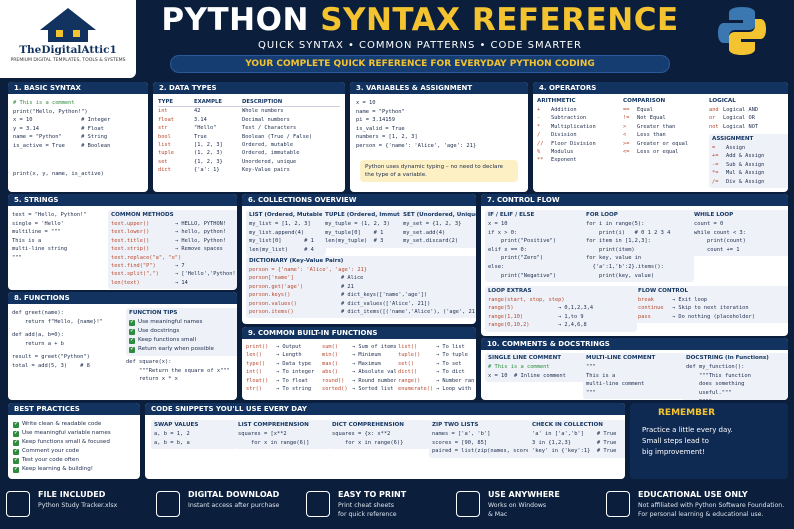 The height and width of the screenshot is (529, 794). Describe the element at coordinates (461, 434) in the screenshot. I see `code-line: names = ['a', 'b']` at that location.